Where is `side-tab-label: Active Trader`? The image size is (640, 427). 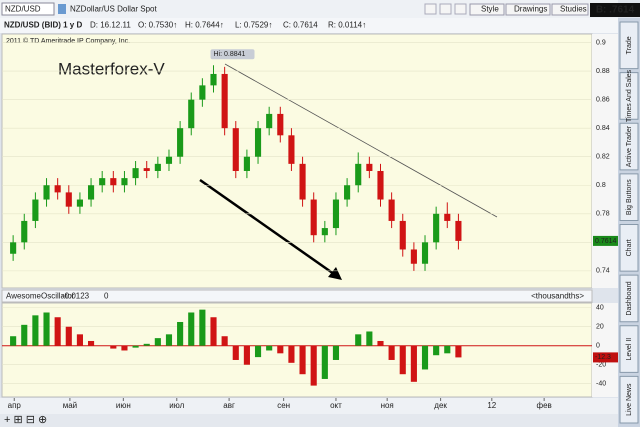
side-tab-label: Active Trader is located at coordinates (629, 146).